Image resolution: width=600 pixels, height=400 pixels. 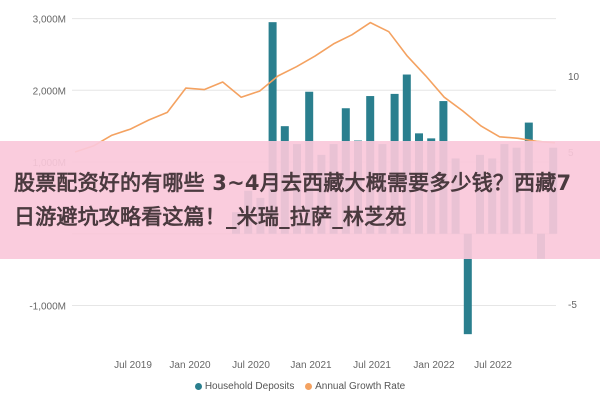 What do you see at coordinates (372, 365) in the screenshot?
I see `x-tick-label: Jul 2021` at bounding box center [372, 365].